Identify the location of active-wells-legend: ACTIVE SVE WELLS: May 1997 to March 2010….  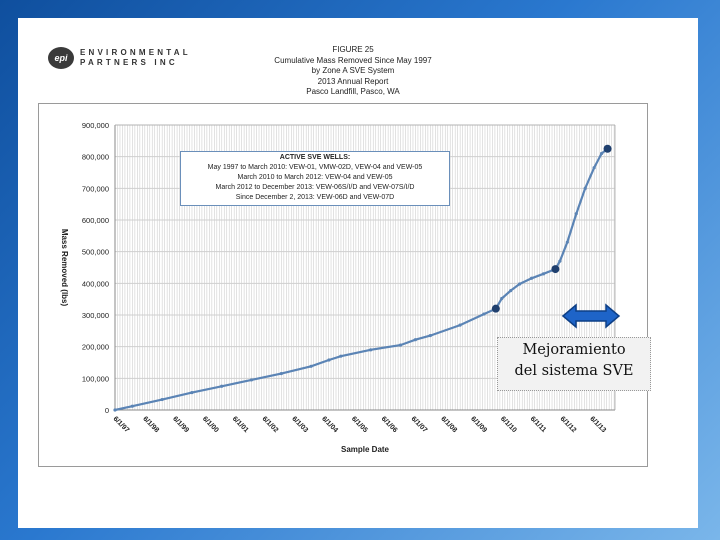
(315, 178).